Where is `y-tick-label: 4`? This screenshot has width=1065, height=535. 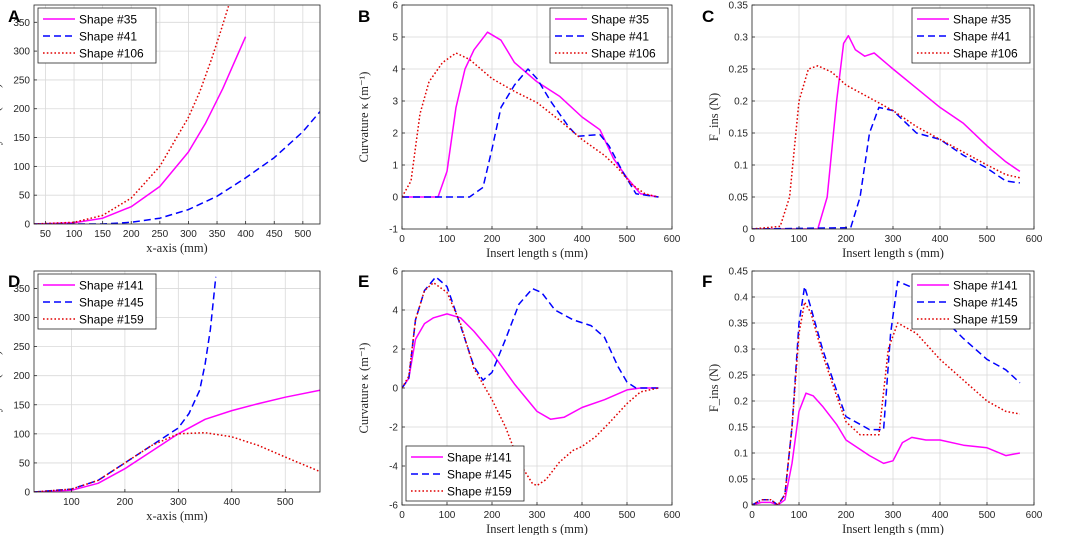
y-tick-label: 4 is located at coordinates (395, 70).